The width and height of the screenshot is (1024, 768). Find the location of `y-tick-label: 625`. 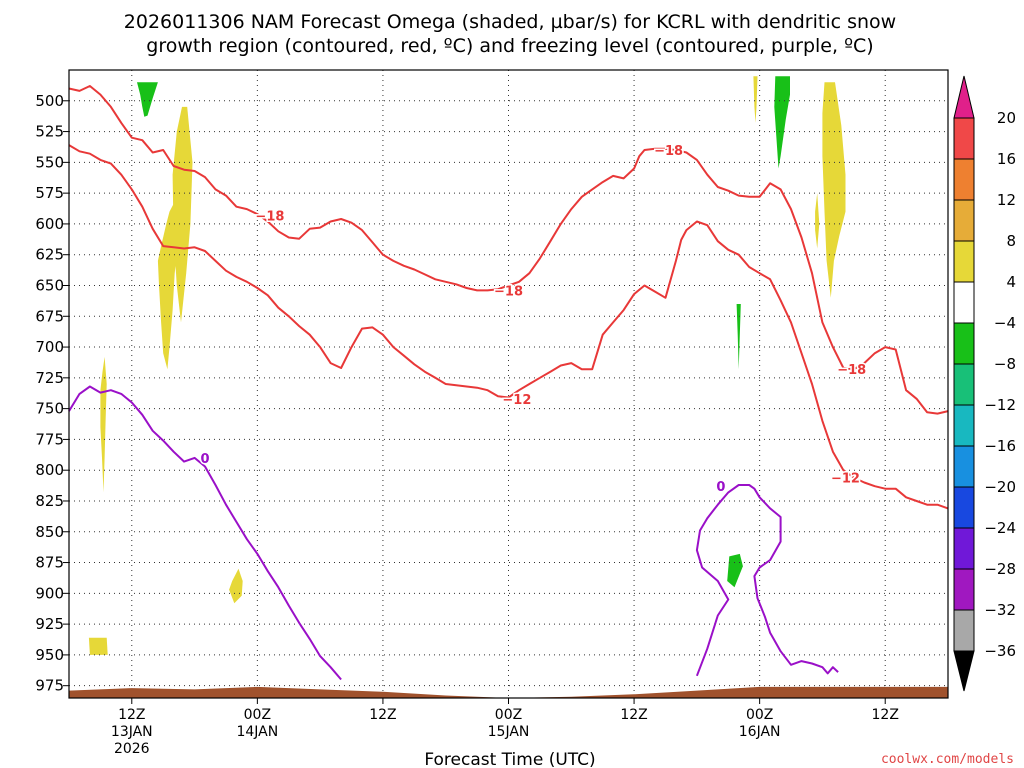

y-tick-label: 625 is located at coordinates (49, 255).